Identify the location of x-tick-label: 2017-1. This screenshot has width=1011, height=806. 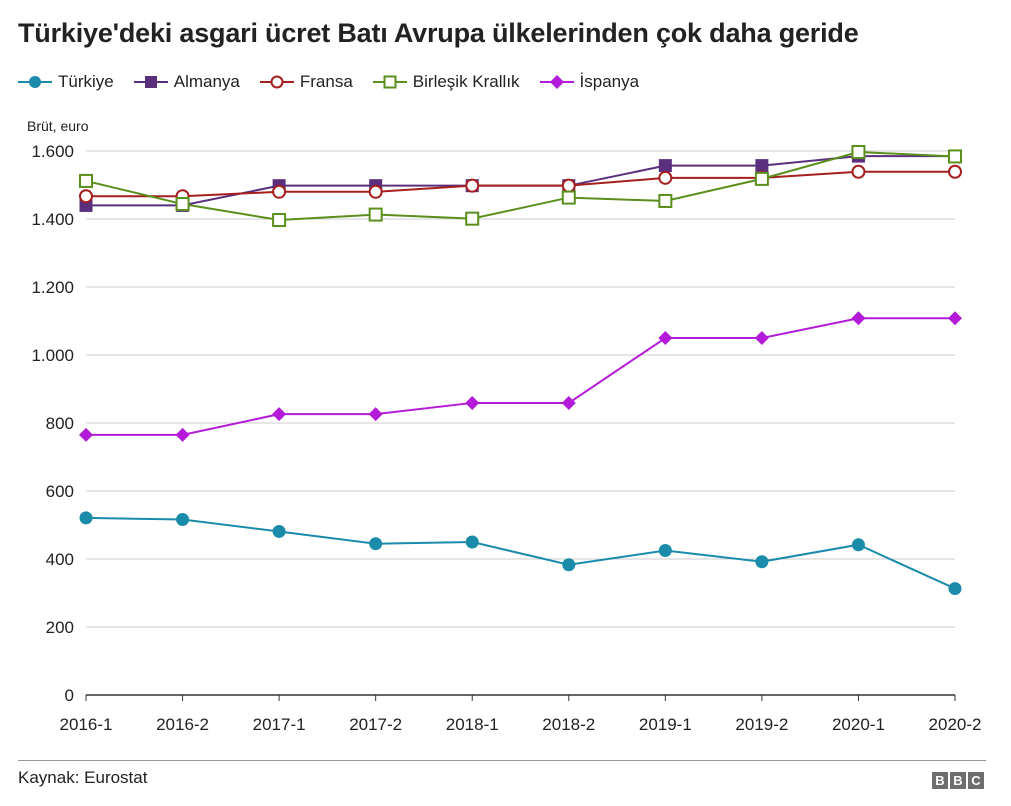
(279, 724).